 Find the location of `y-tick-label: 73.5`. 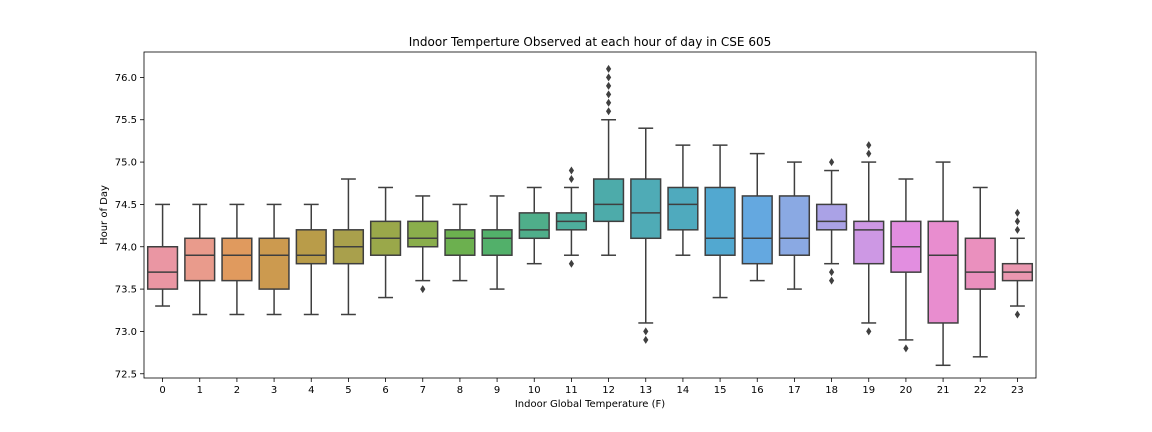

y-tick-label: 73.5 is located at coordinates (126, 290).